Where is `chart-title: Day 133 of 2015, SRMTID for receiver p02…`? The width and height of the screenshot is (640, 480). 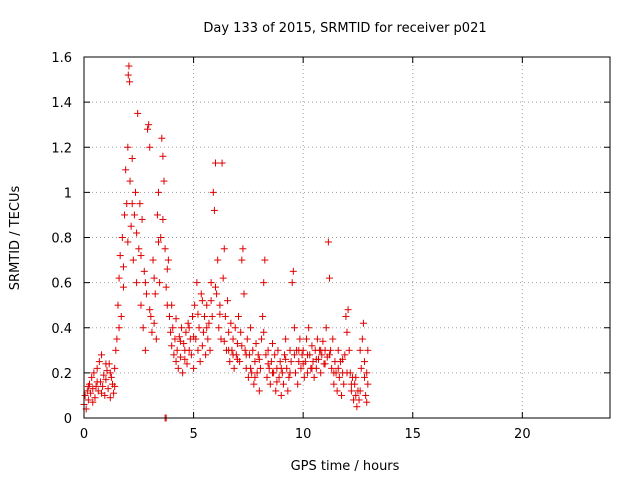
chart-title: Day 133 of 2015, SRMTID for receiver p02… is located at coordinates (344, 28).